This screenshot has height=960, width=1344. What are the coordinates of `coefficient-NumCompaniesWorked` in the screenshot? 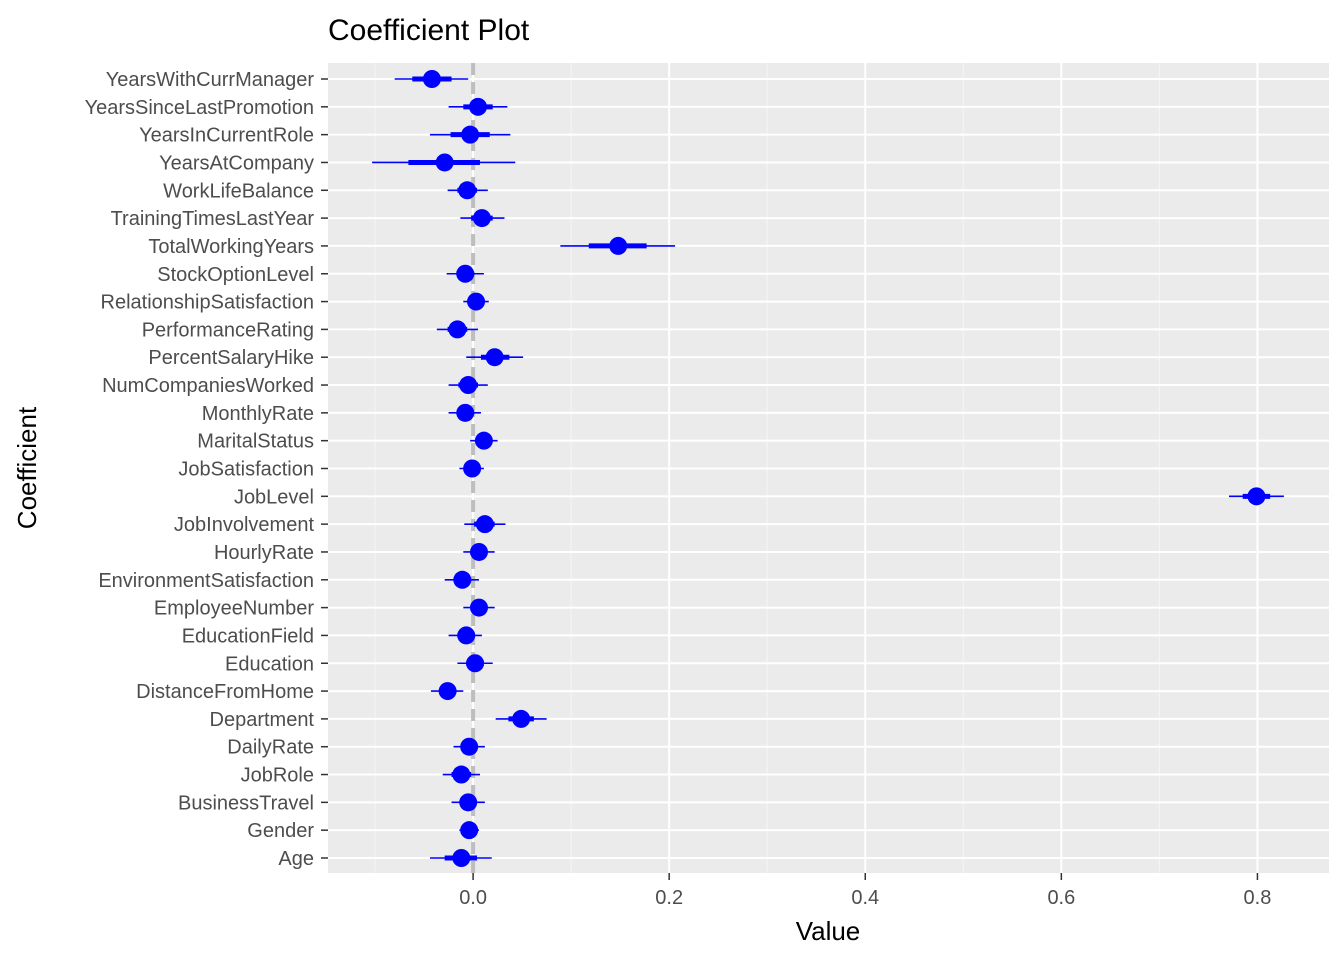 It's located at (468, 385).